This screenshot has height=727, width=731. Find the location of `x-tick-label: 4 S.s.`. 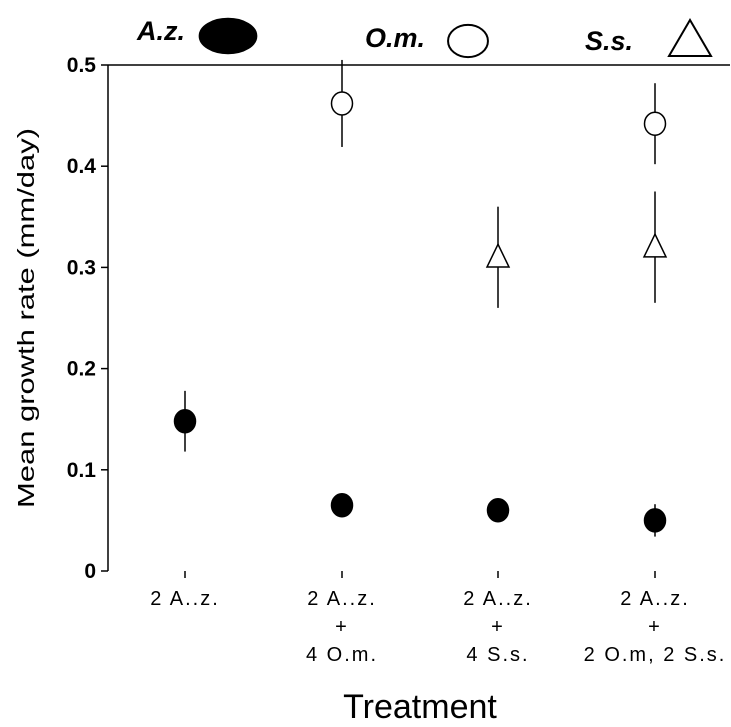

x-tick-label: 4 S.s. is located at coordinates (497, 655).